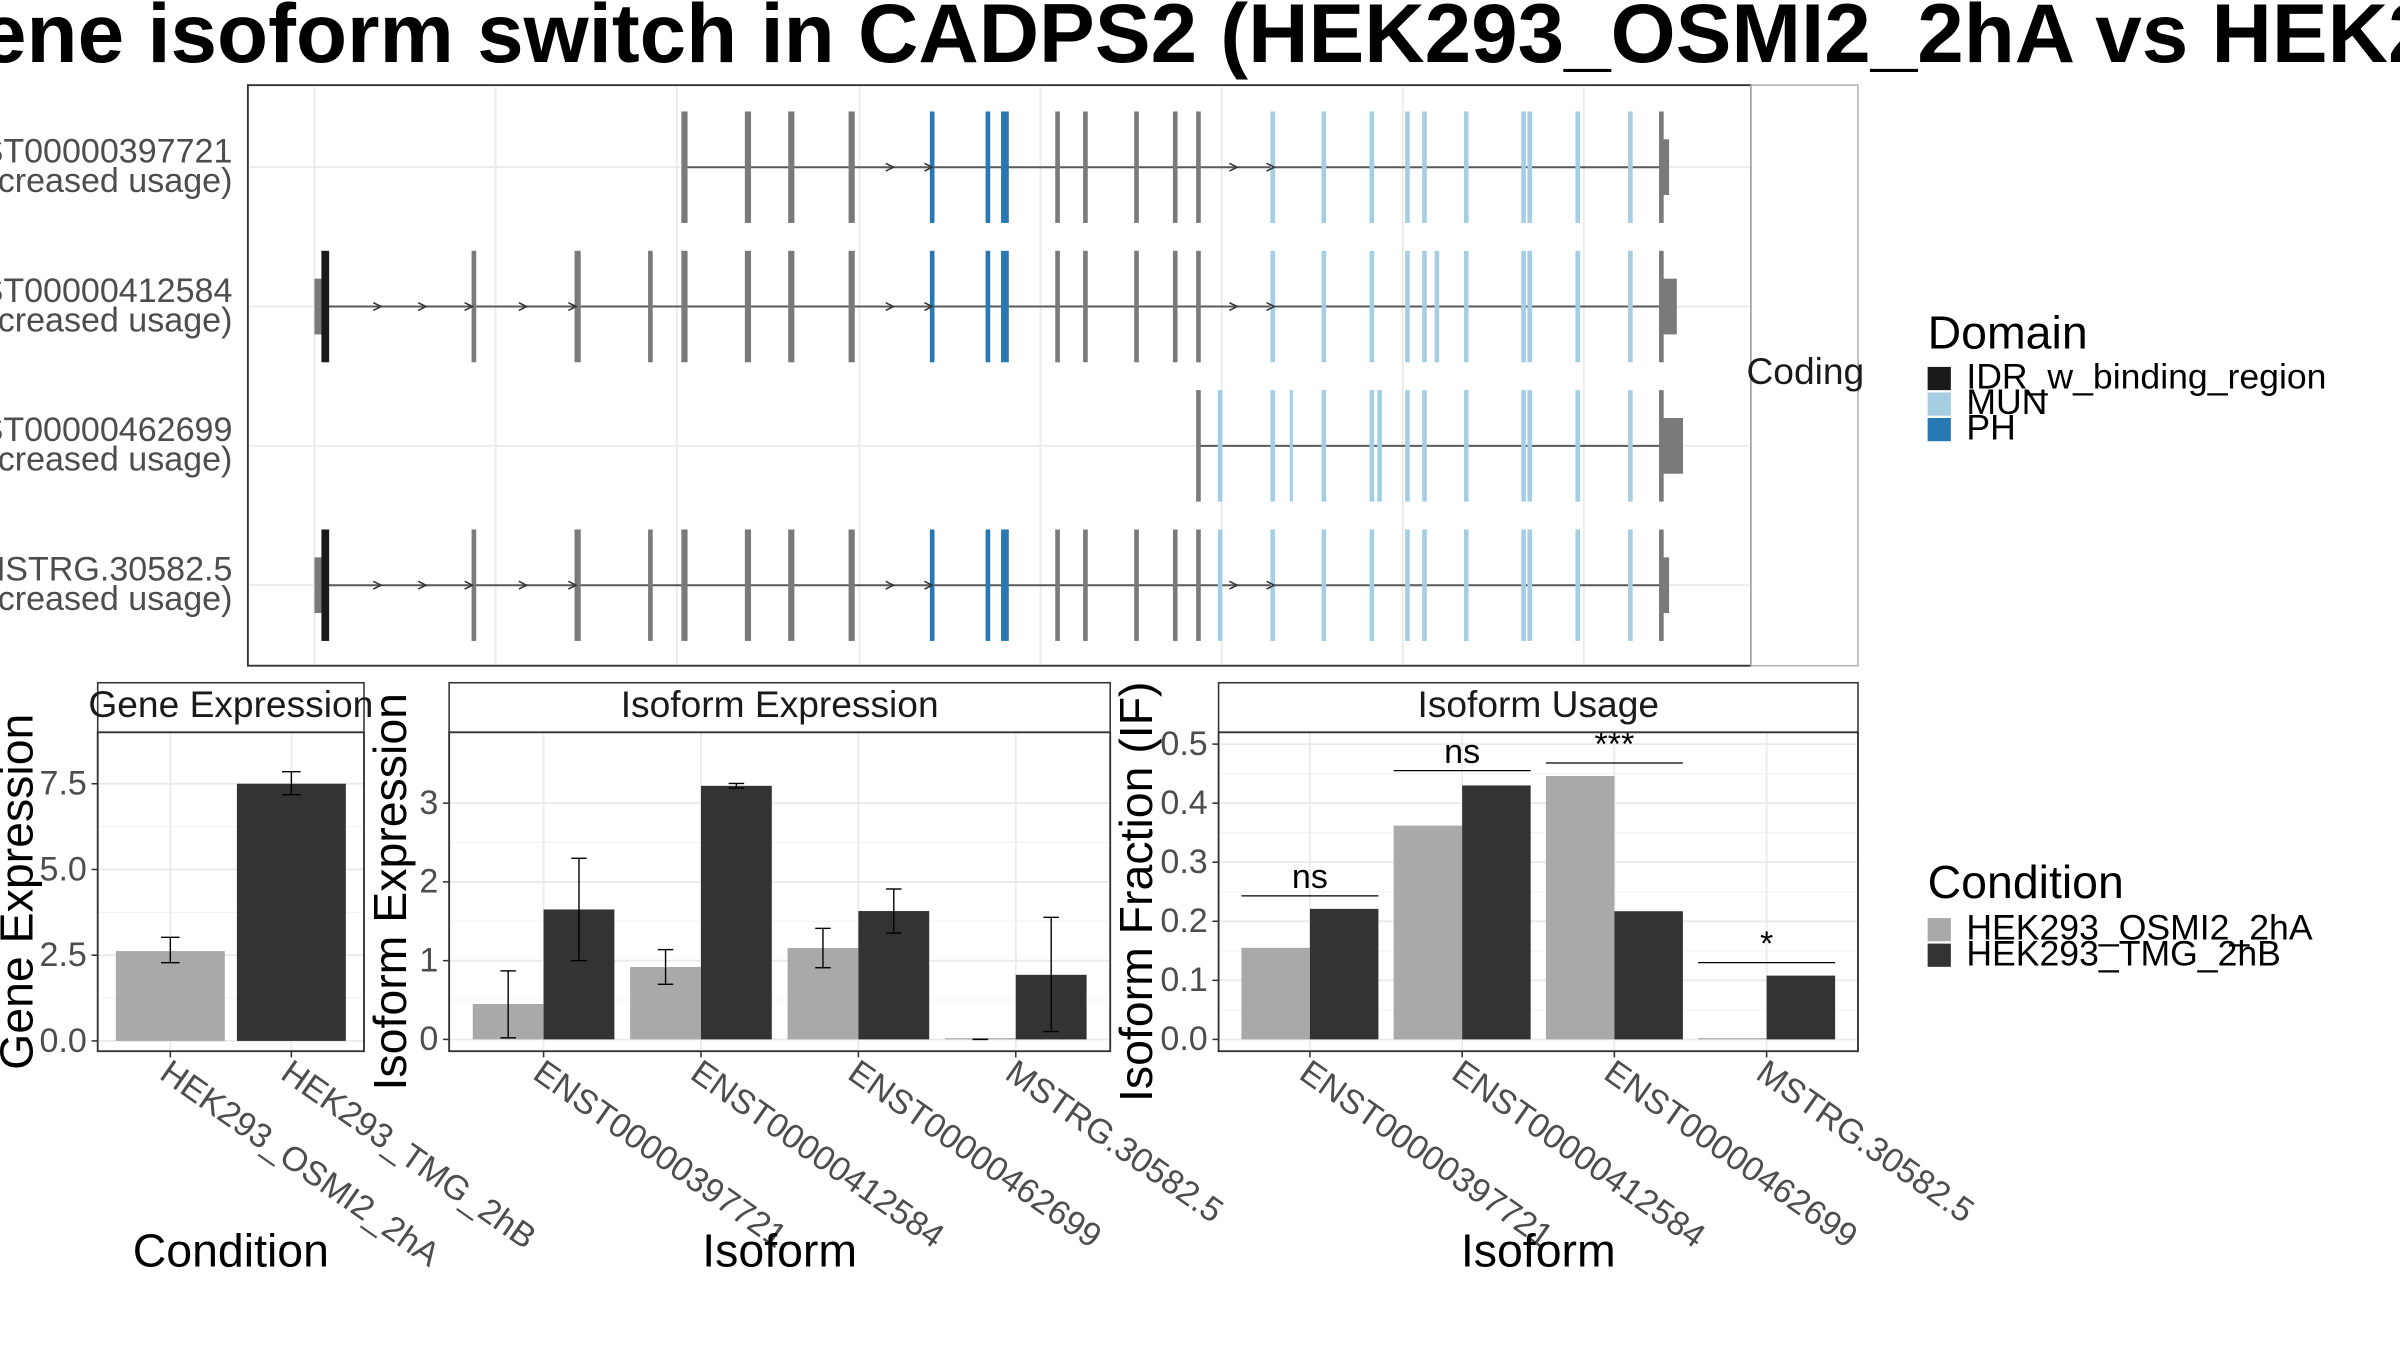 The width and height of the screenshot is (2400, 1350). I want to click on panel-strip-label: Isoform Usage, so click(1539, 704).